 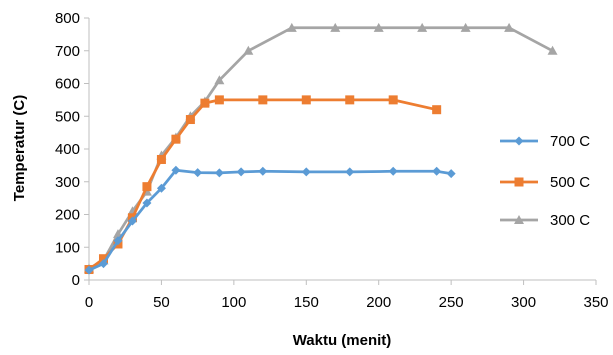 I want to click on y-tick-label: 500, so click(x=67, y=116).